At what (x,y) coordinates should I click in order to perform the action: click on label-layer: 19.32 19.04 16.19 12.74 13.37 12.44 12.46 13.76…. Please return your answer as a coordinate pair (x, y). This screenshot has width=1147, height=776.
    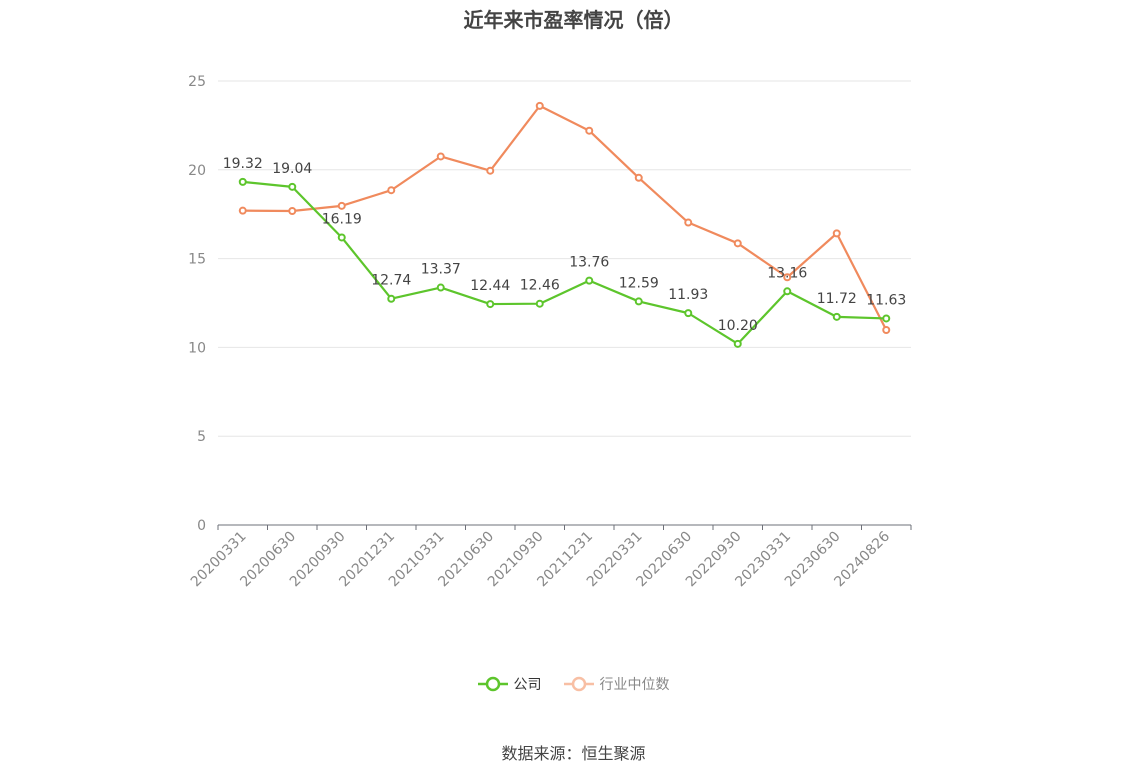
    Looking at the image, I should click on (565, 245).